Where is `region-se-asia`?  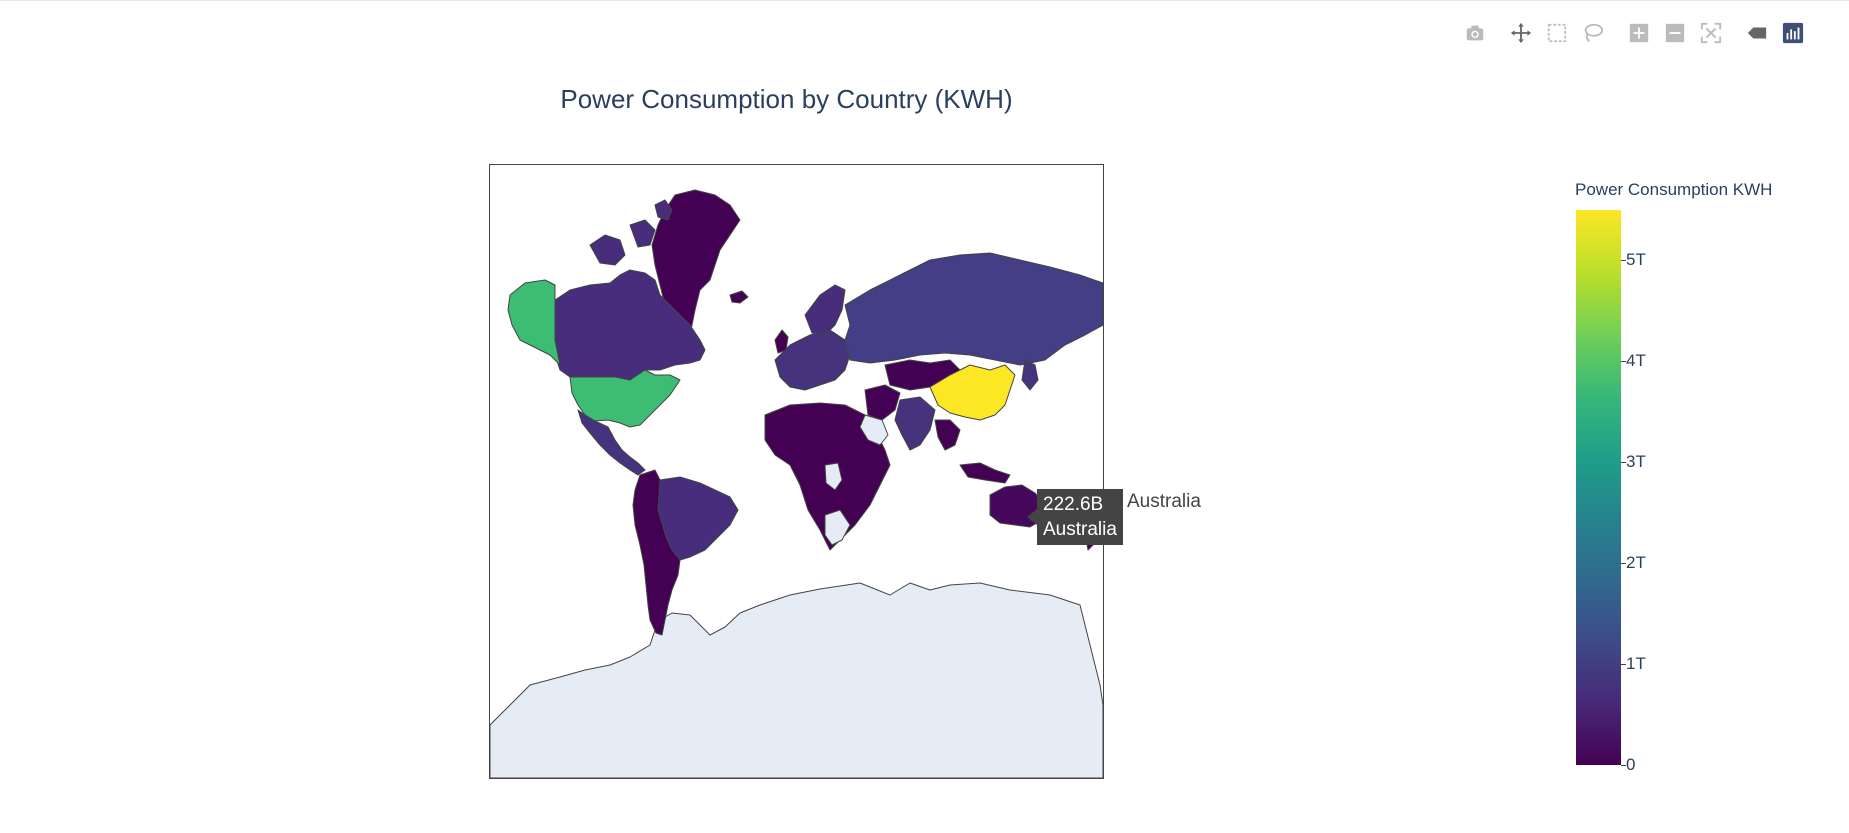 region-se-asia is located at coordinates (947, 435).